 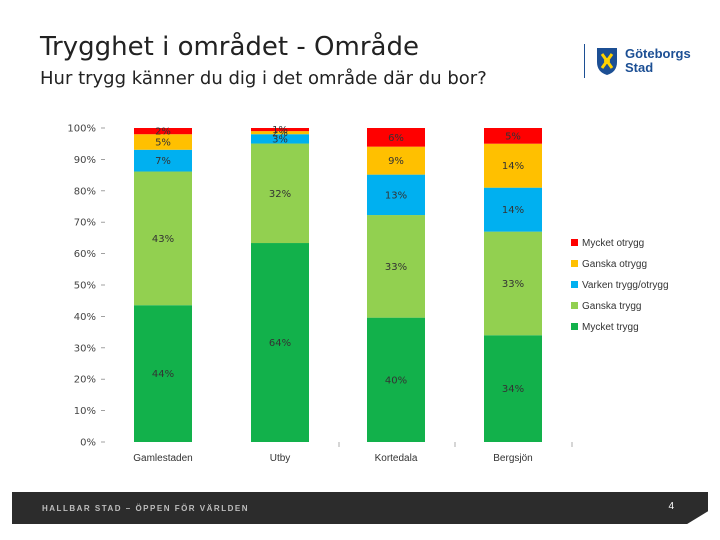 I want to click on logo-line1: Göteborgs, so click(x=658, y=53).